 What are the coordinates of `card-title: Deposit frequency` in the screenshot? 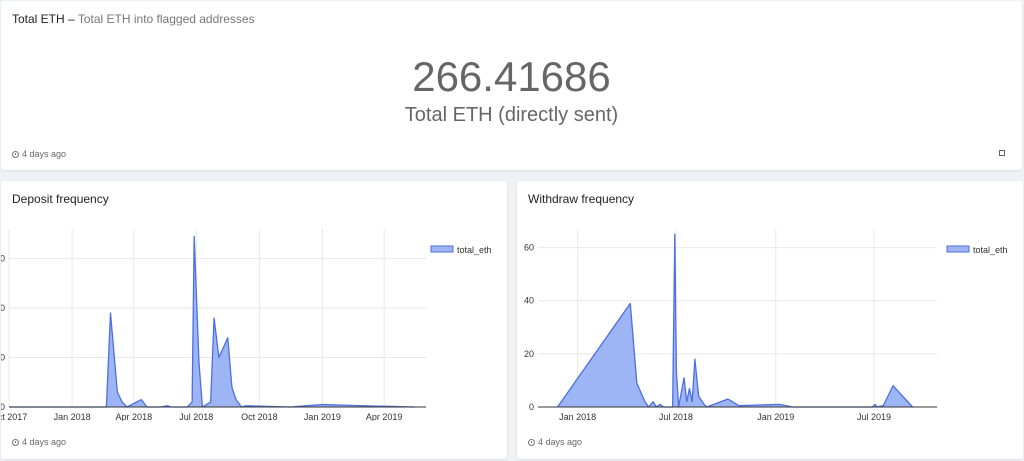 It's located at (60, 199).